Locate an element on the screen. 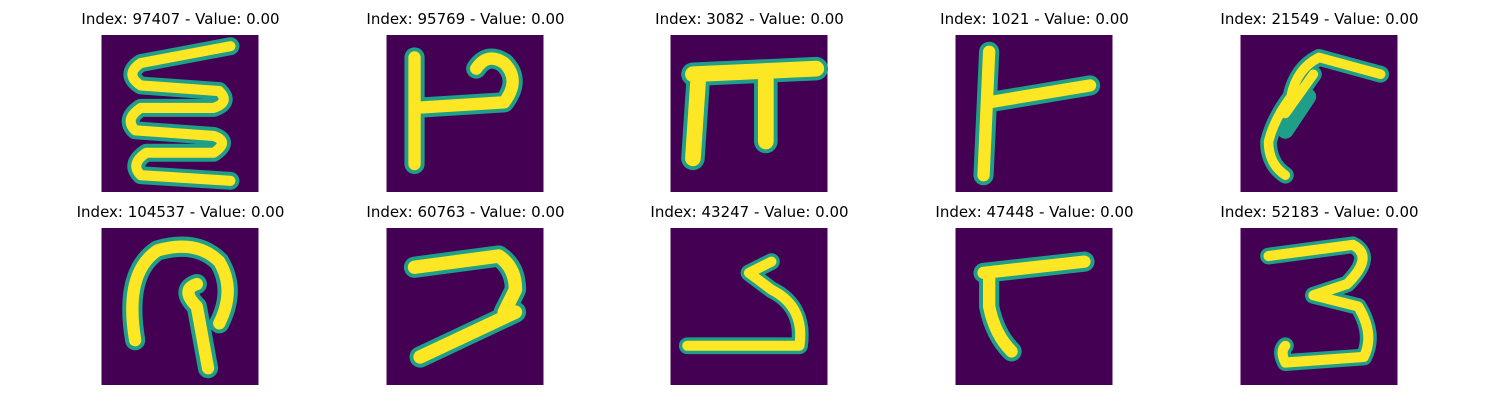  grid-cell-5: Index: 21549 - Value: 0.00 is located at coordinates (1319, 96).